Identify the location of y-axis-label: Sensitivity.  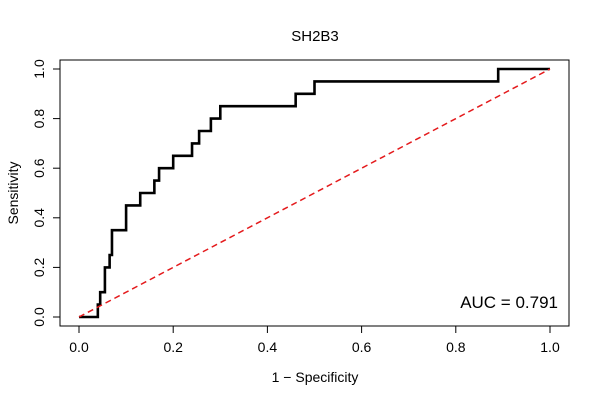
(13, 192).